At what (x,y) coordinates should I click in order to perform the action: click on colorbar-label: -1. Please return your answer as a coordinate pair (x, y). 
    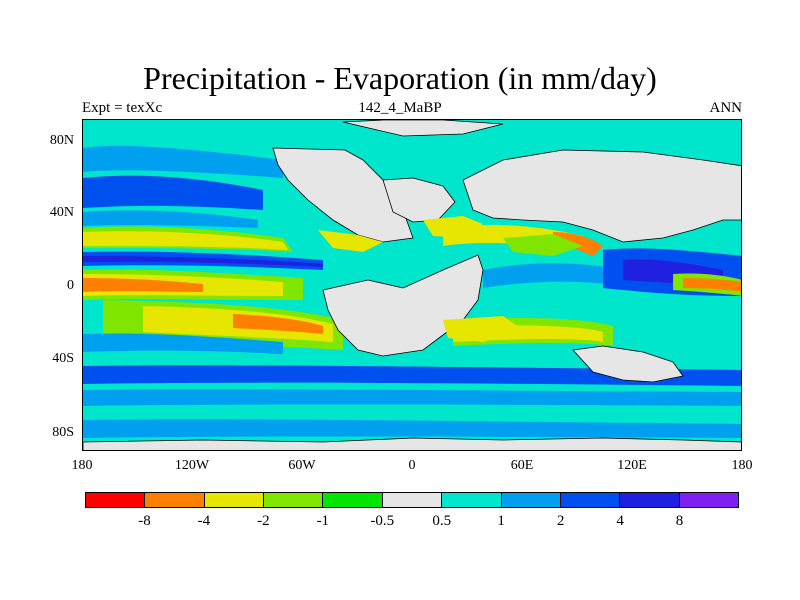
    Looking at the image, I should click on (323, 521).